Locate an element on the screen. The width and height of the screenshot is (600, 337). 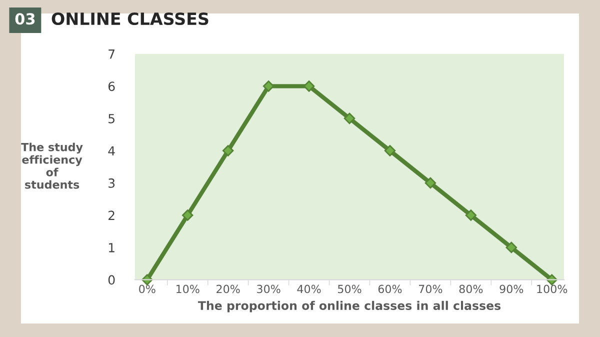
chart-title: ONLINE CLASSES is located at coordinates (130, 19).